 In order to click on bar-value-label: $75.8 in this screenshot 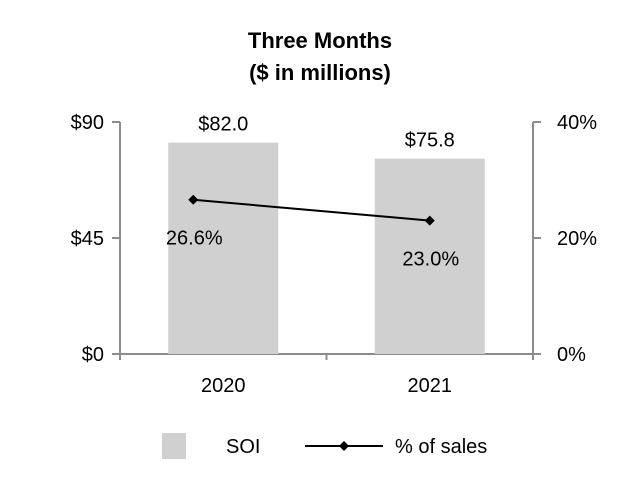, I will do `click(430, 141)`.